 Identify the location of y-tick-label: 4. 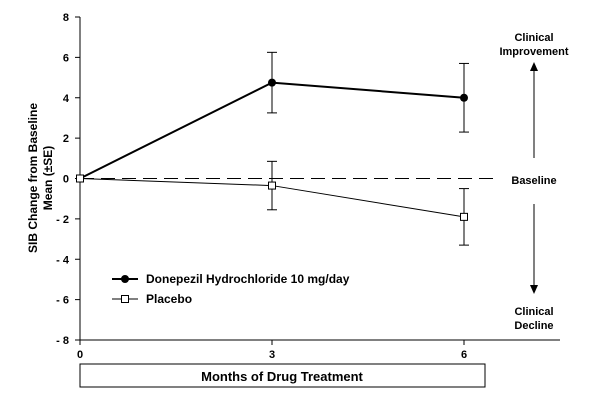
(66, 99).